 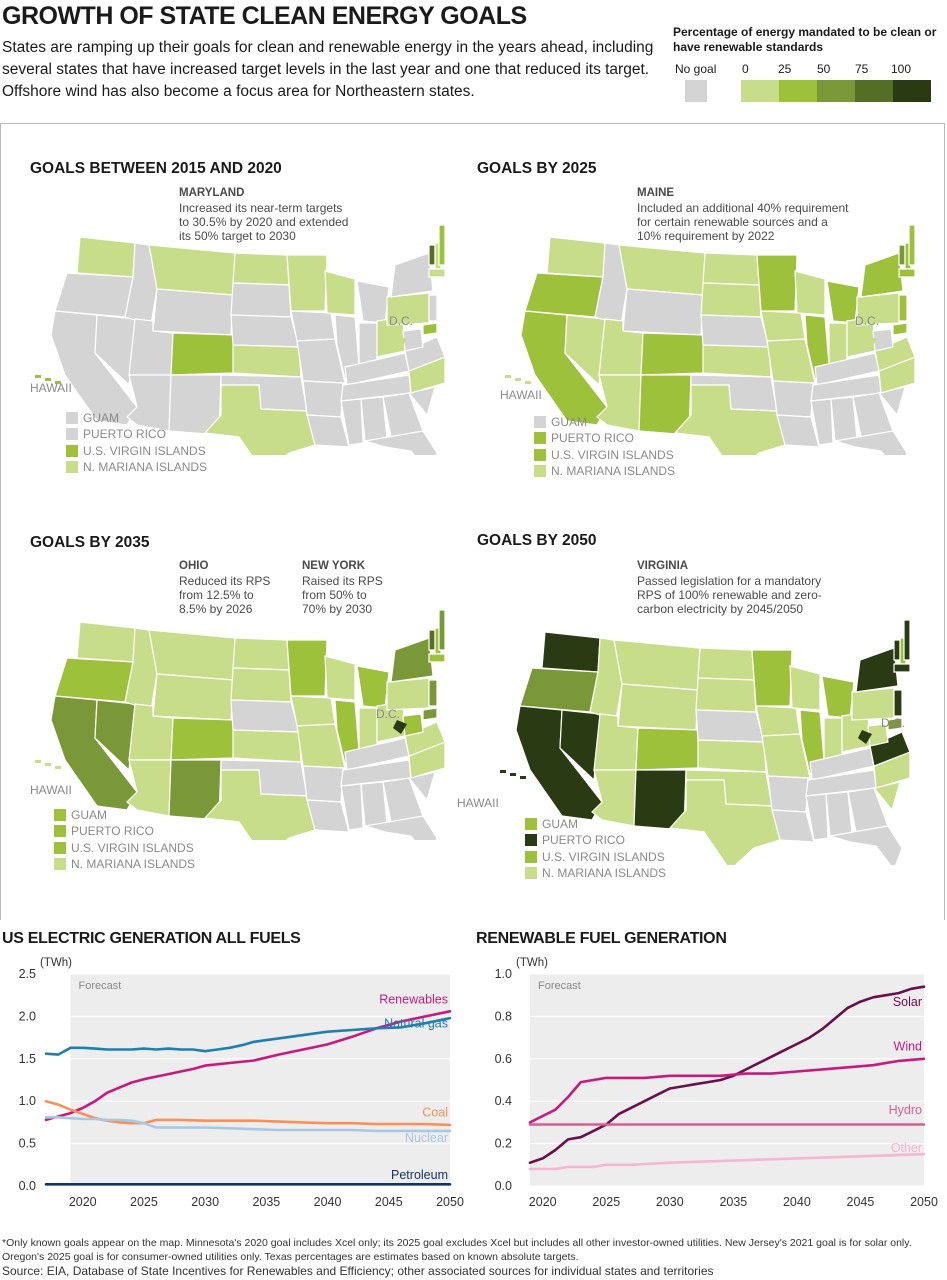 What do you see at coordinates (435, 1112) in the screenshot?
I see `series-label-coal: Coal` at bounding box center [435, 1112].